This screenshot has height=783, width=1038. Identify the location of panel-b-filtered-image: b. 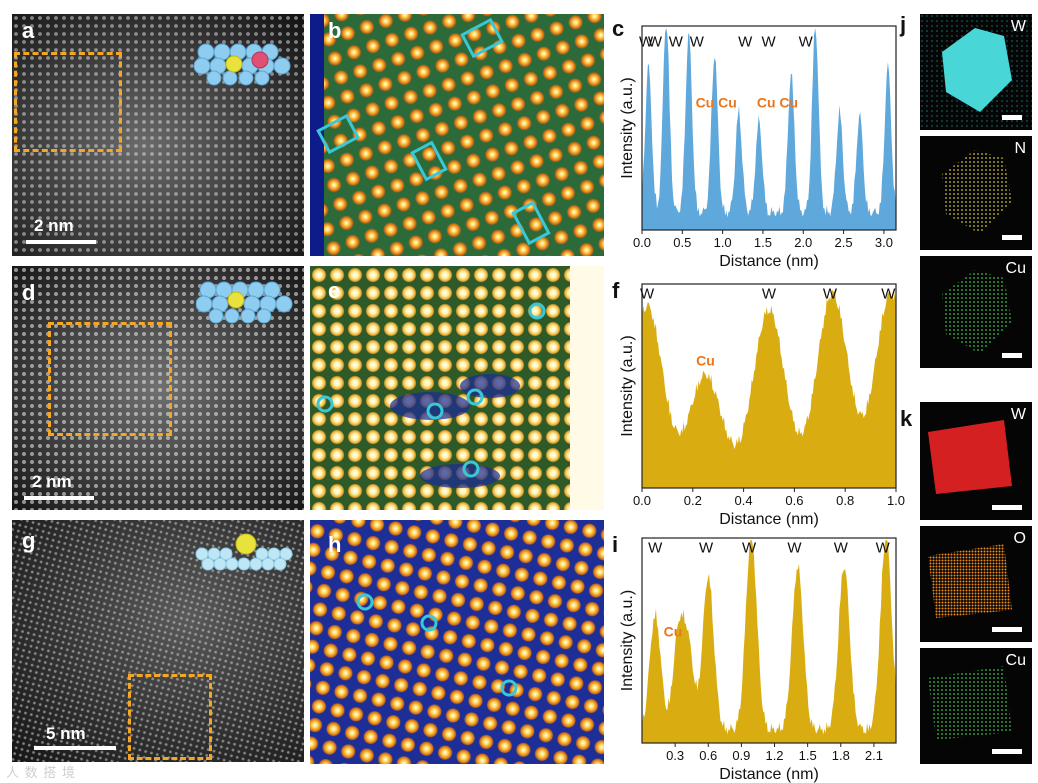
(457, 135).